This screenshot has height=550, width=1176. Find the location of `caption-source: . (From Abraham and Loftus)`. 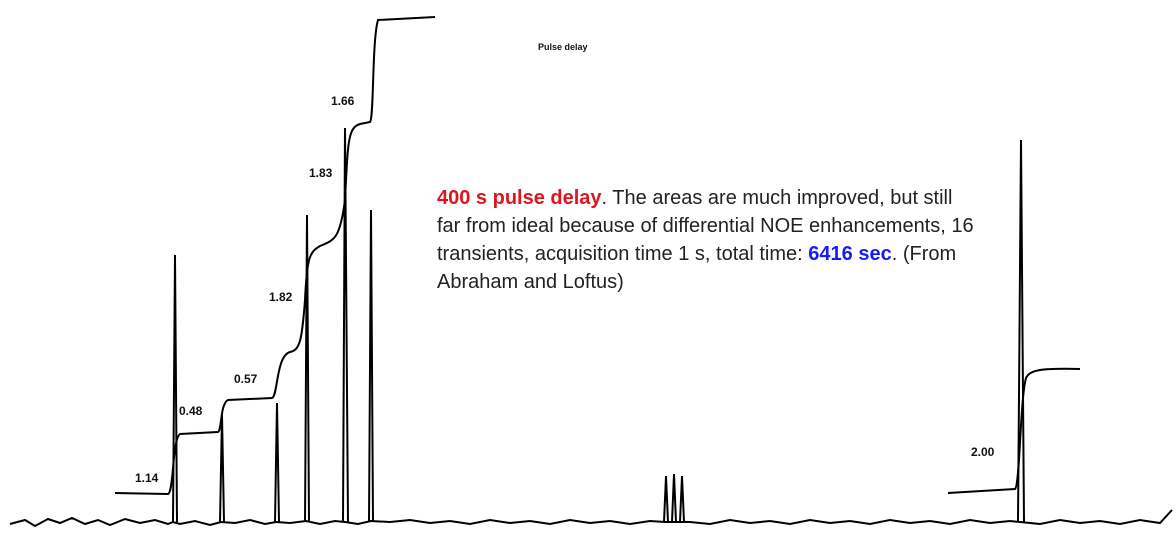

caption-source: . (From Abraham and Loftus) is located at coordinates (697, 268).